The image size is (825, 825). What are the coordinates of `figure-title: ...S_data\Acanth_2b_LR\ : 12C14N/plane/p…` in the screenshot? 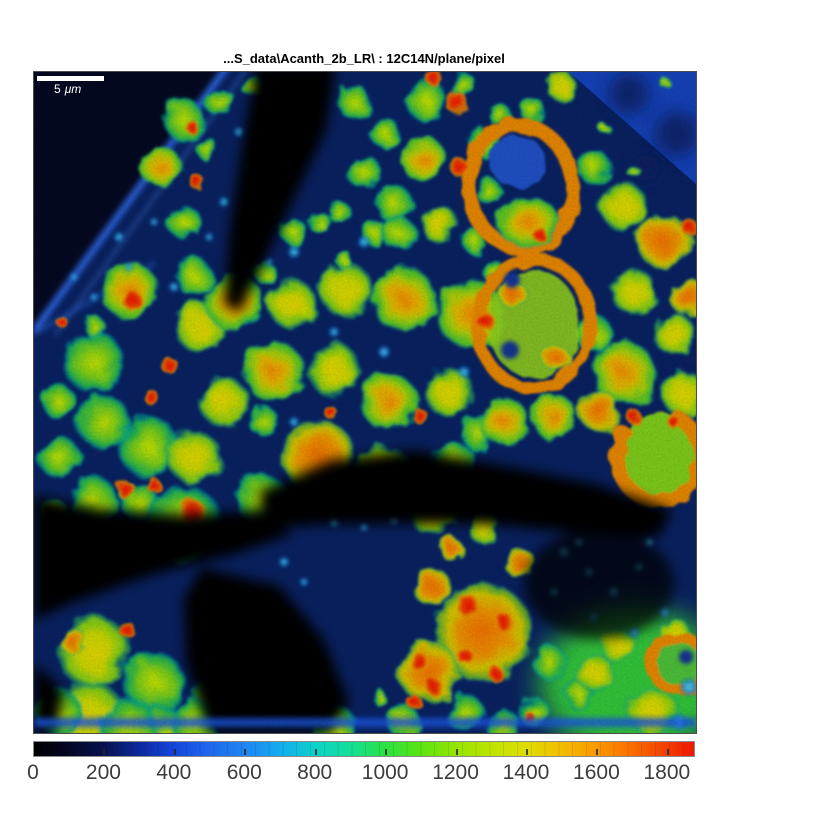 It's located at (364, 58).